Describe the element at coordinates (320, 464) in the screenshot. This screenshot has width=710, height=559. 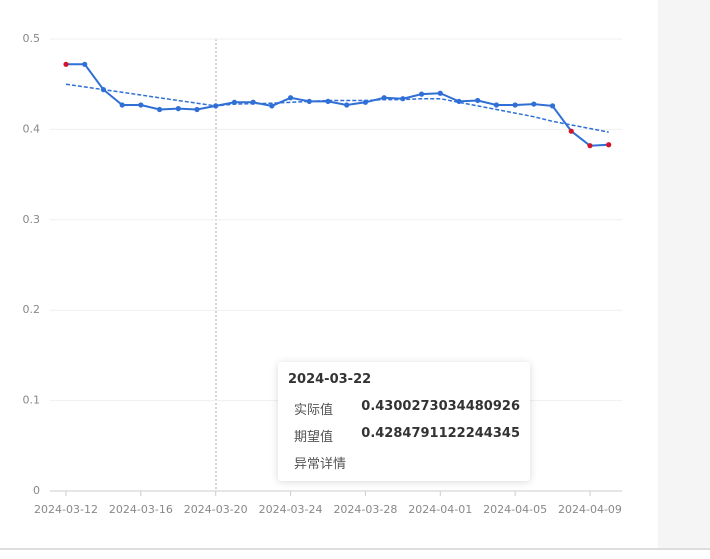
I see `tooltip-label: 异常详情` at that location.